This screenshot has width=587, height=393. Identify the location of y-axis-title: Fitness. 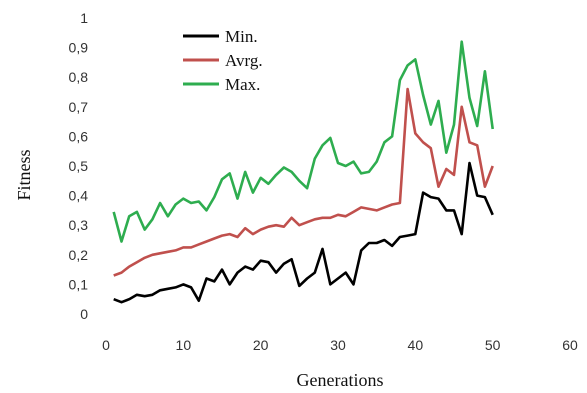
(24, 174).